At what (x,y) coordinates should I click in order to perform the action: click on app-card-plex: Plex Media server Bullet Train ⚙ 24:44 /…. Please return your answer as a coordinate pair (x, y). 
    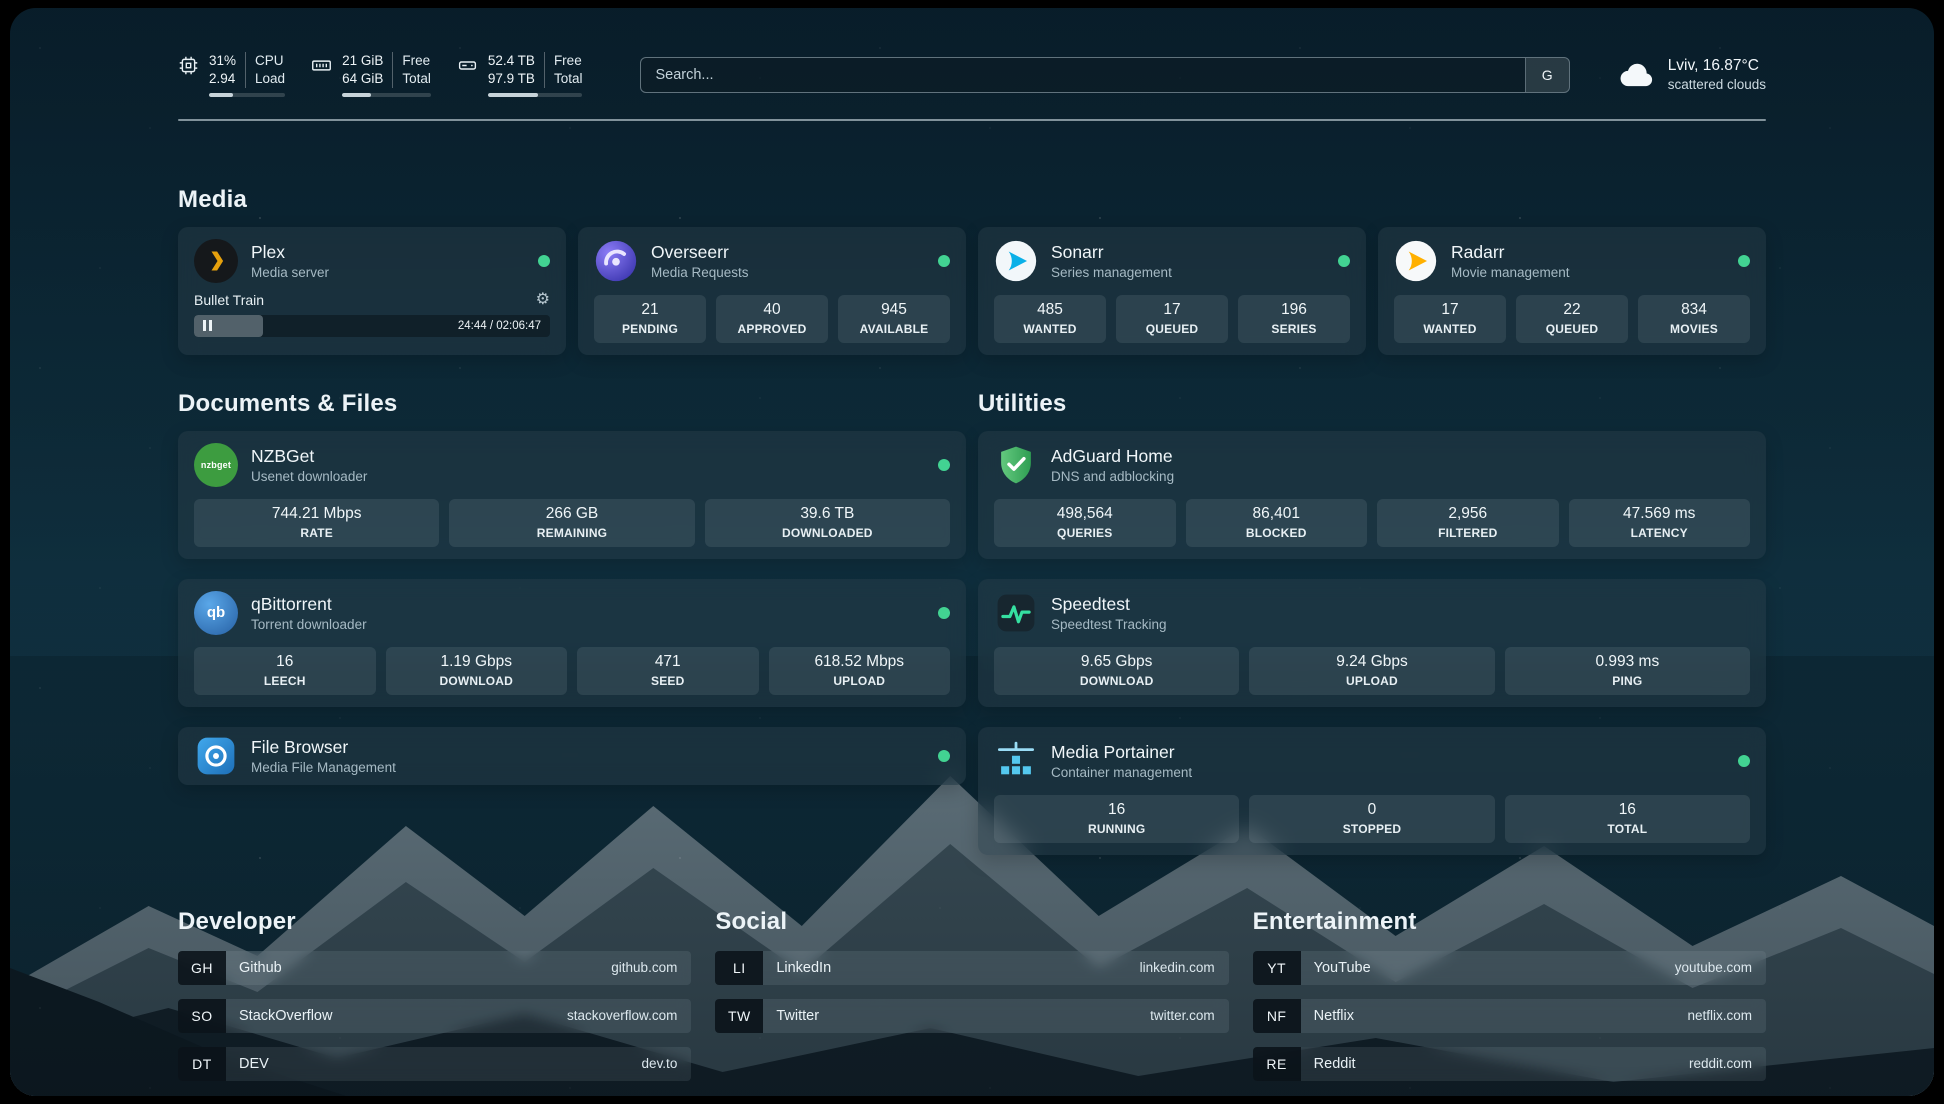
    Looking at the image, I should click on (372, 290).